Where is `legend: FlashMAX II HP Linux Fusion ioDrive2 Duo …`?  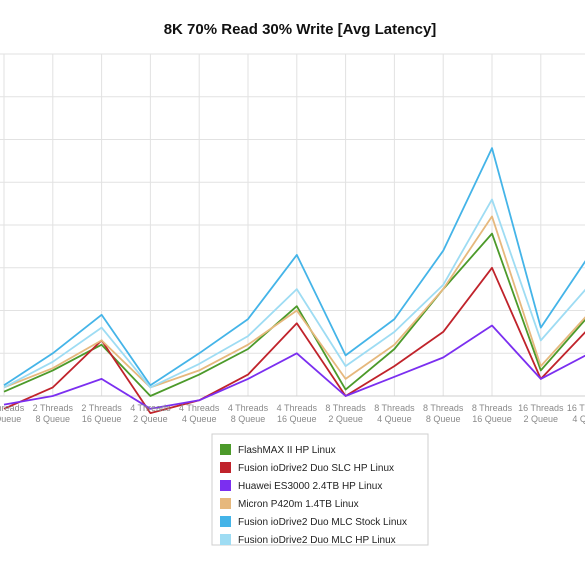
legend: FlashMAX II HP Linux Fusion ioDrive2 Duo … is located at coordinates (320, 489).